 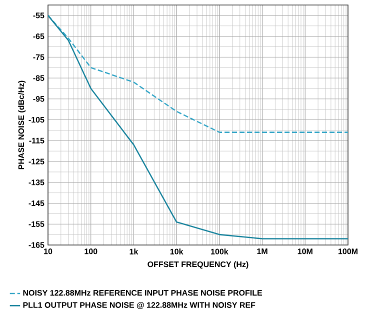 What do you see at coordinates (262, 251) in the screenshot?
I see `x-tick-label: 1M` at bounding box center [262, 251].